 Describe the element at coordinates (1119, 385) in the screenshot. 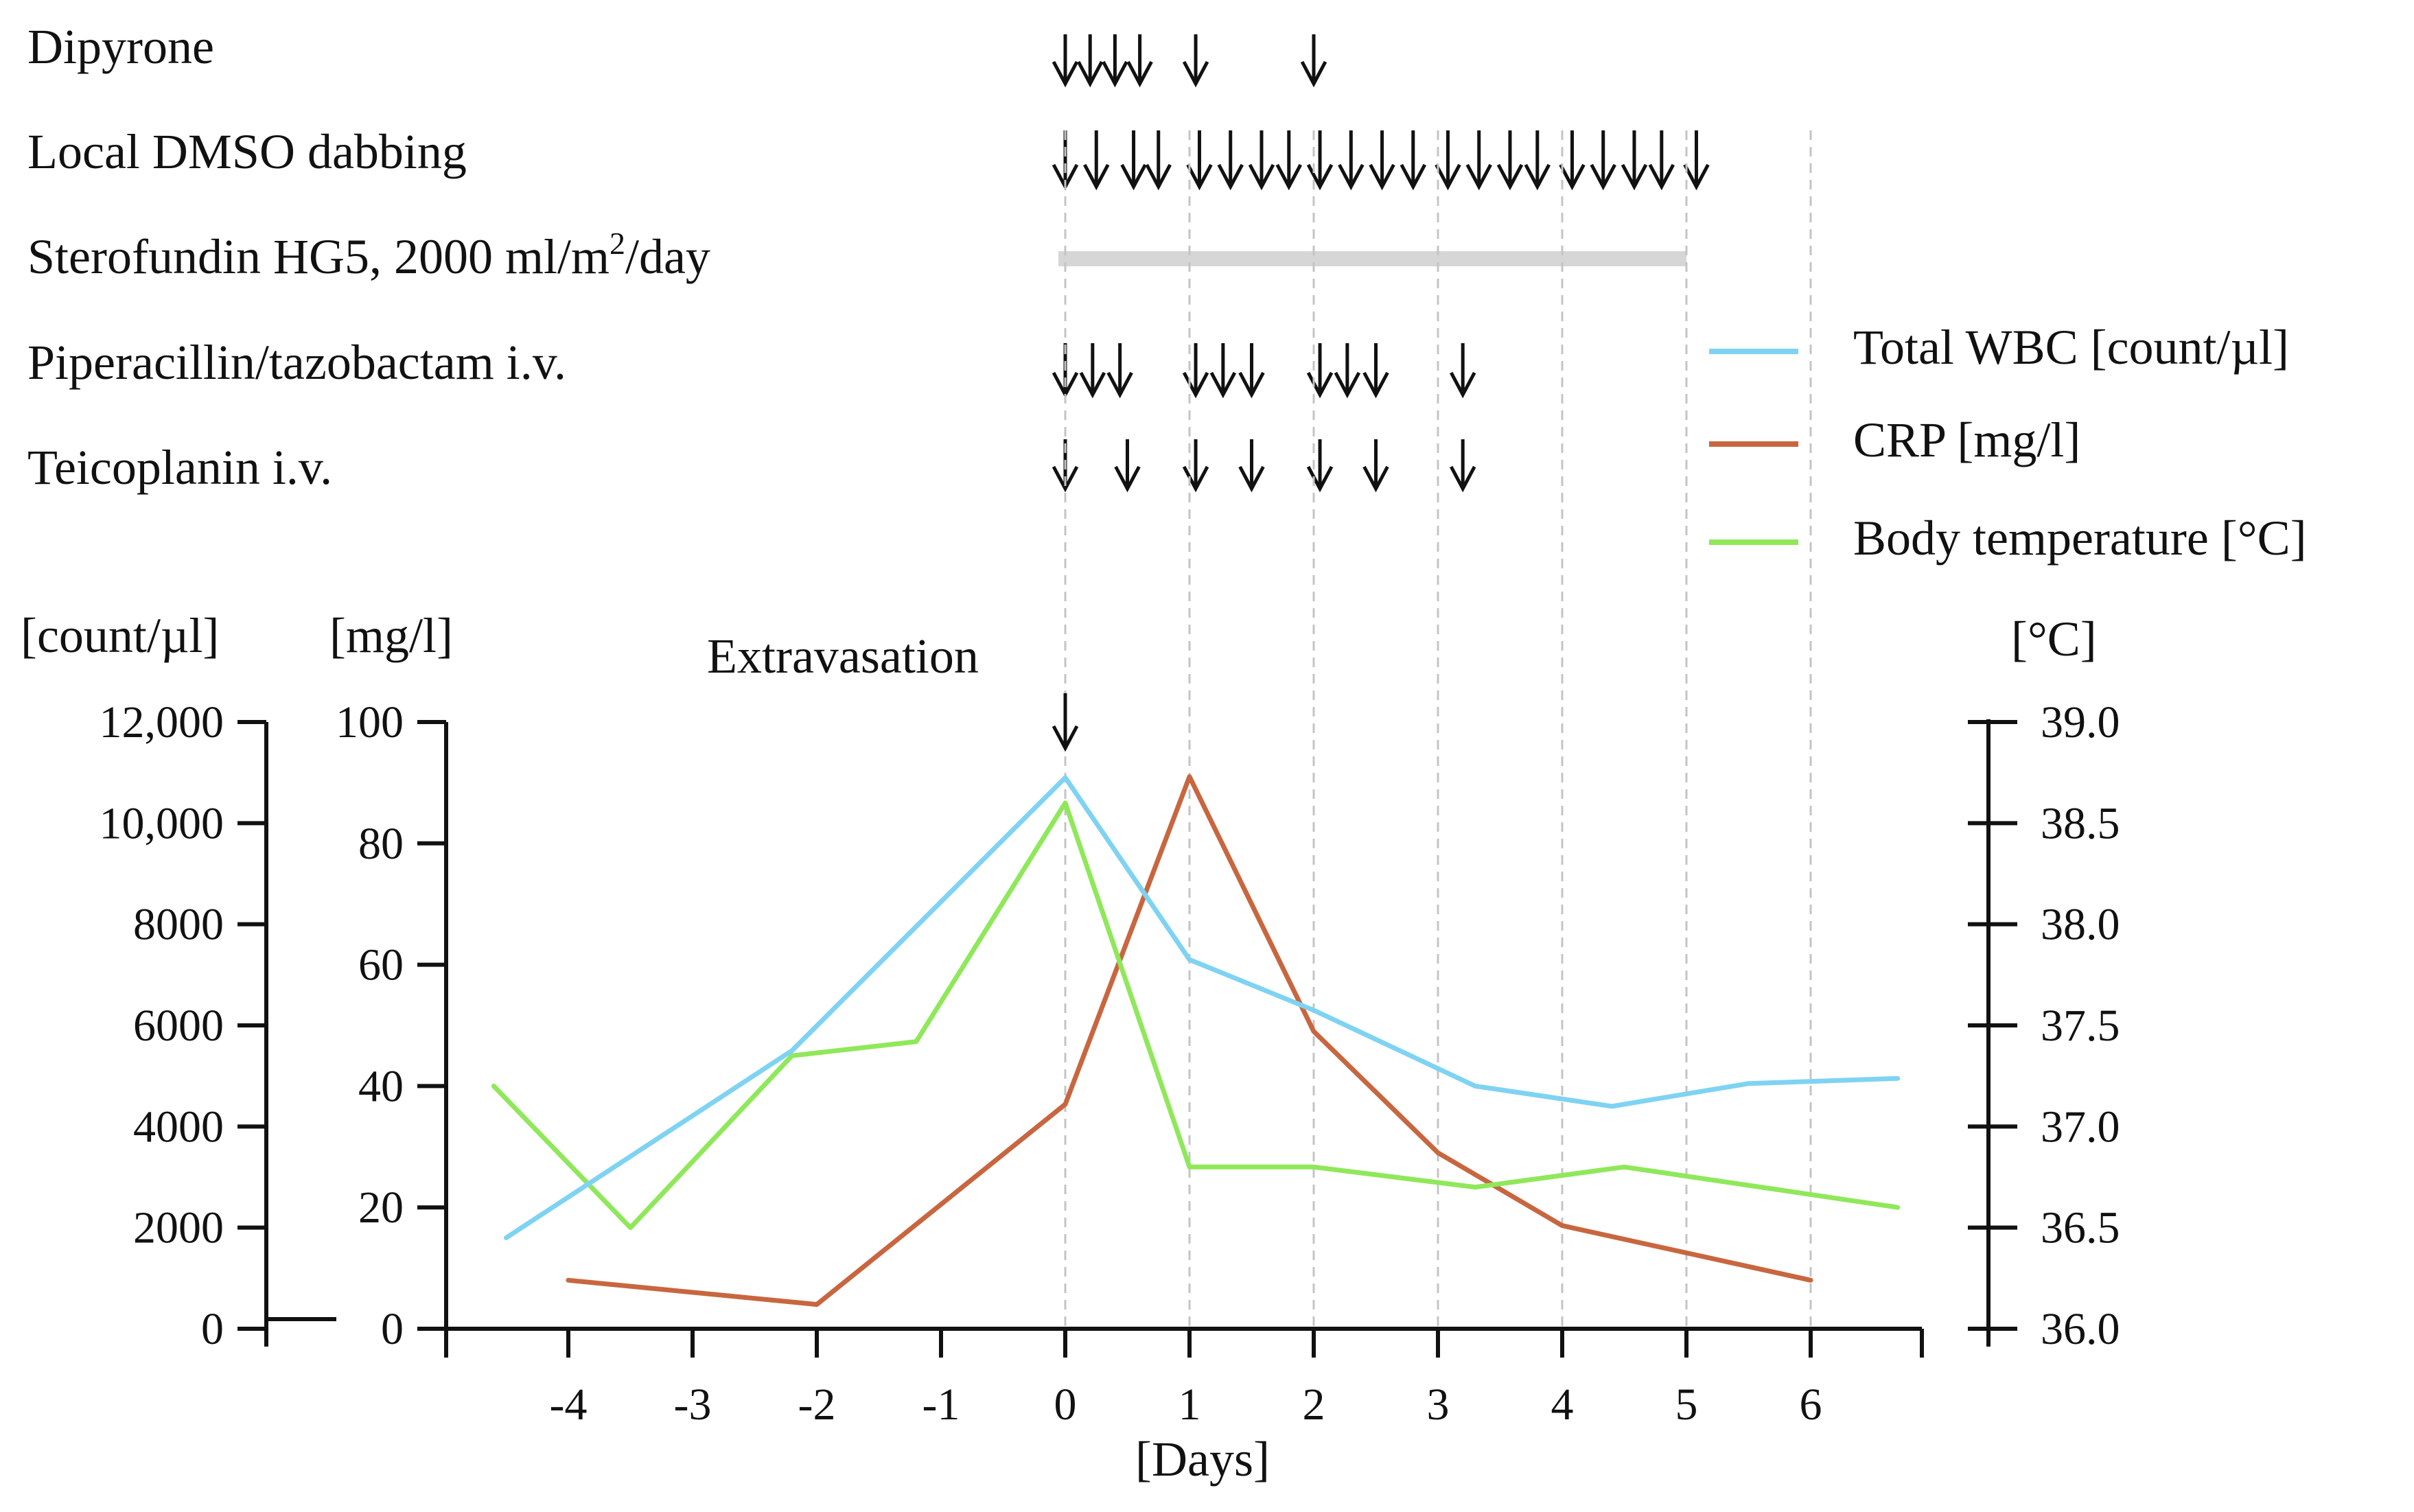

I see `piperacillin-dose-arrow-icon-2-head` at that location.